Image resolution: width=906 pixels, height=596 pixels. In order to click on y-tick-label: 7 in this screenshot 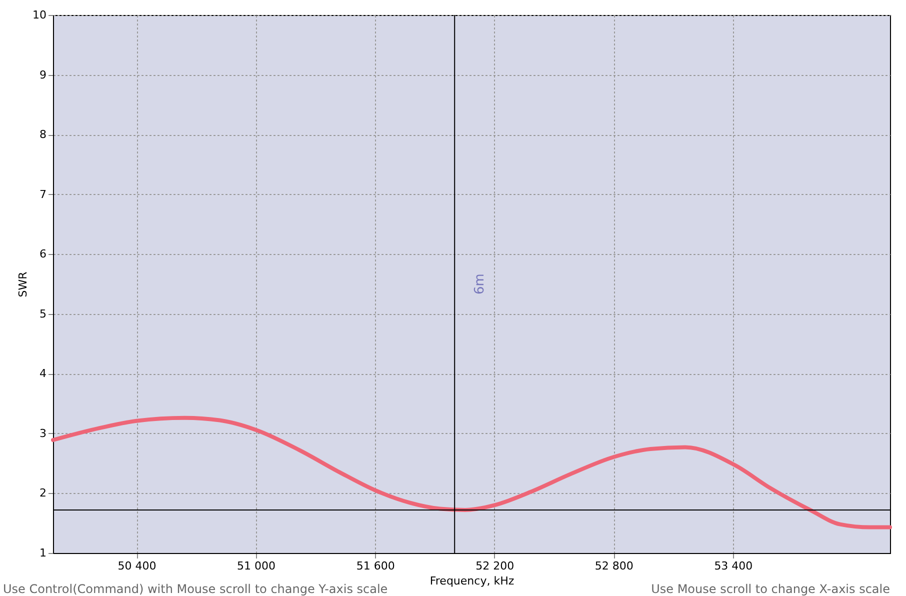, I will do `click(43, 194)`.